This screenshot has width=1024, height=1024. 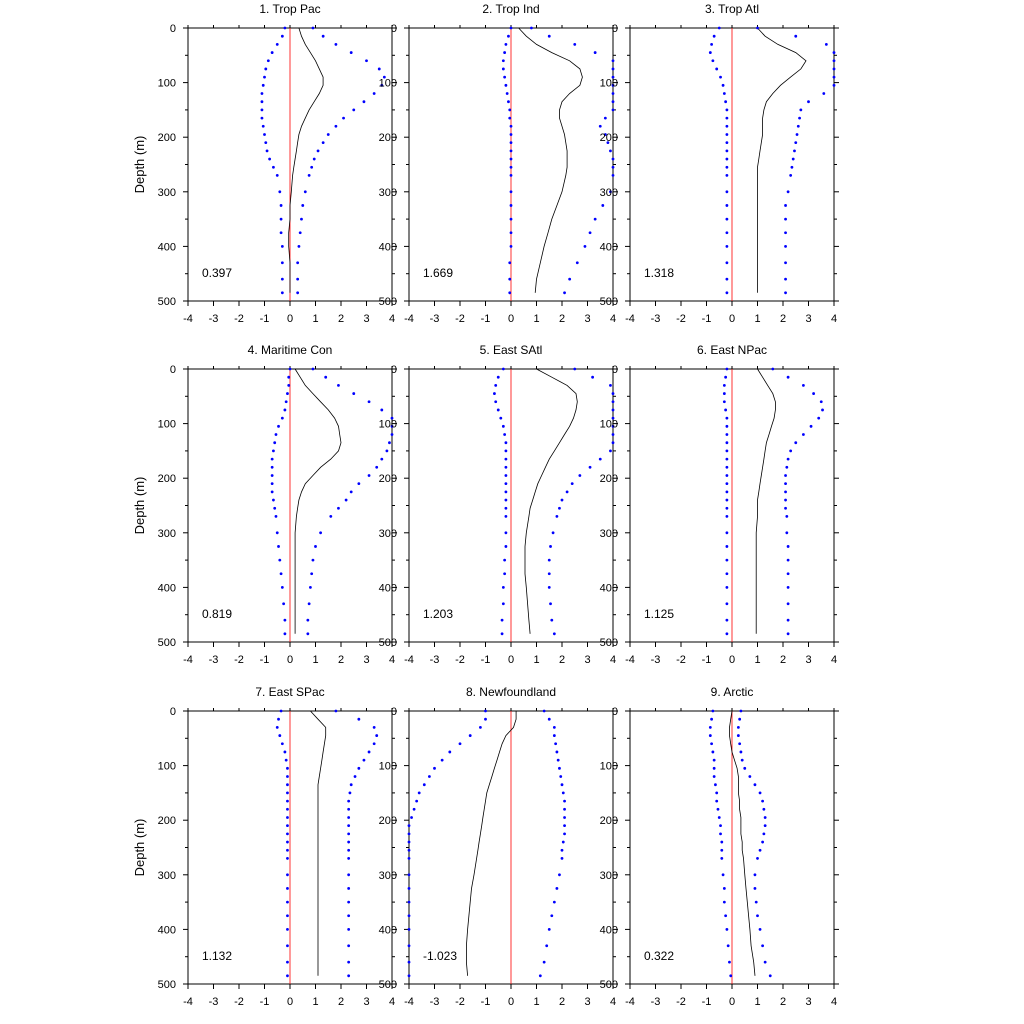 I want to click on y-tick-label: 200, so click(x=609, y=138).